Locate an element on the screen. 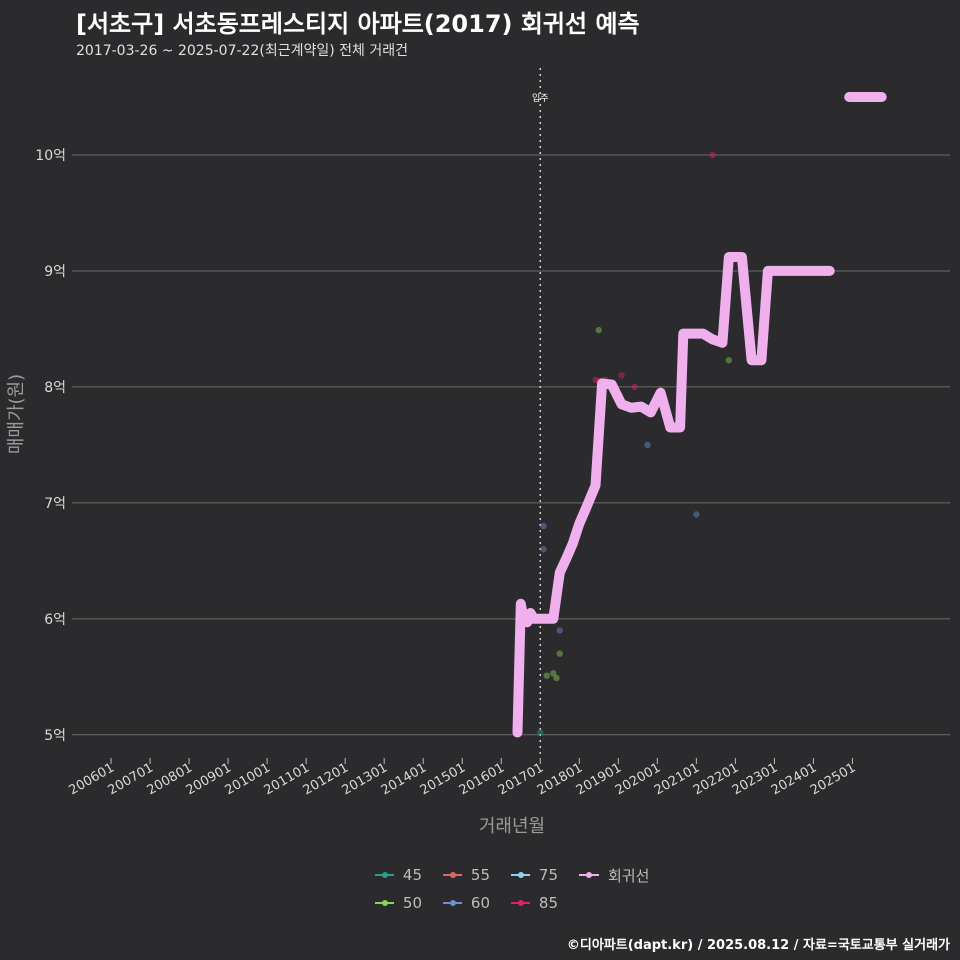  chart-title: [서초구] 서초동프레스티지 아파트(2017) 회귀선 예측 is located at coordinates (358, 24).